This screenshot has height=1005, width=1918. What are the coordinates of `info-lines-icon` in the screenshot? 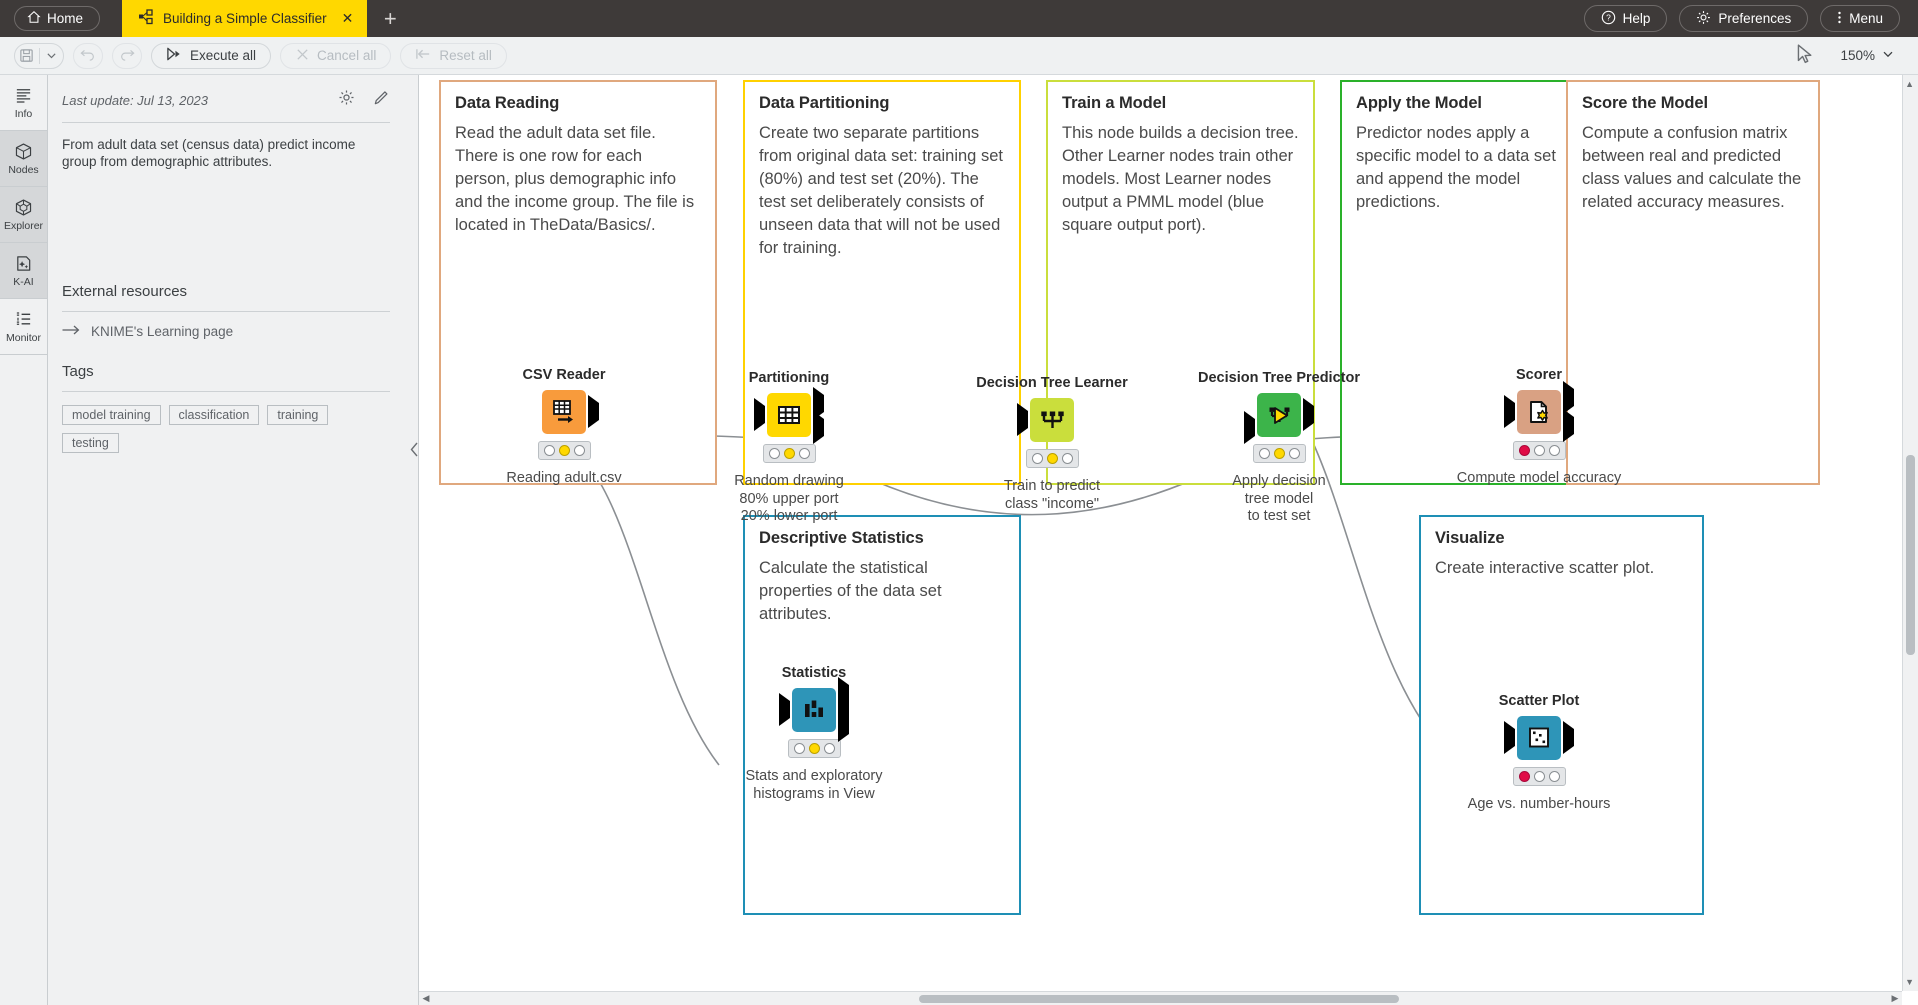 It's located at (23, 95).